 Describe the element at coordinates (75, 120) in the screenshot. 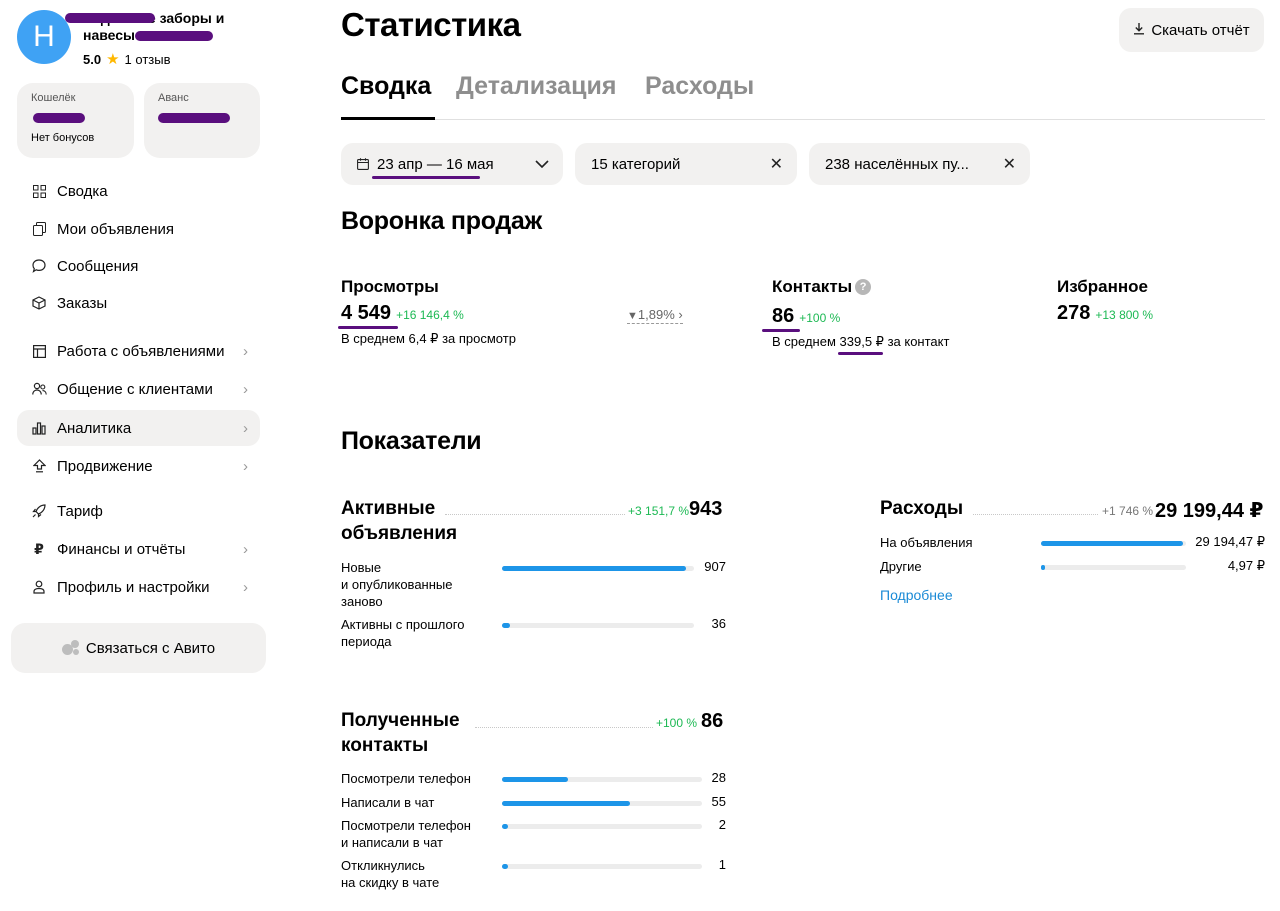

I see `wallet-card: Кошелёк Нет бонусов` at that location.